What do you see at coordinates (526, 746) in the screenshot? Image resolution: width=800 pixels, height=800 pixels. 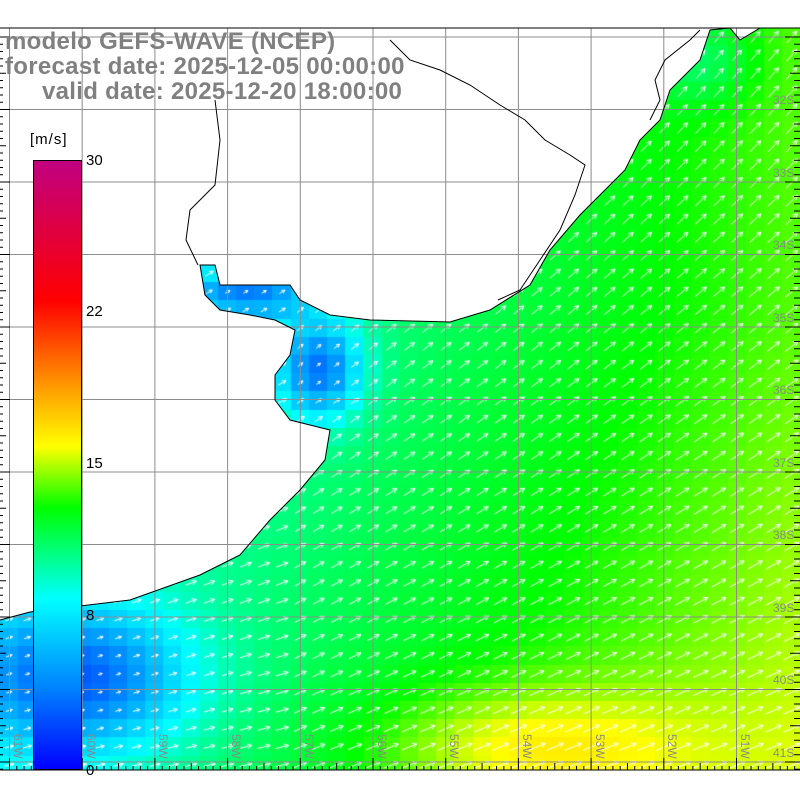 I see `longitude-label: 54W` at bounding box center [526, 746].